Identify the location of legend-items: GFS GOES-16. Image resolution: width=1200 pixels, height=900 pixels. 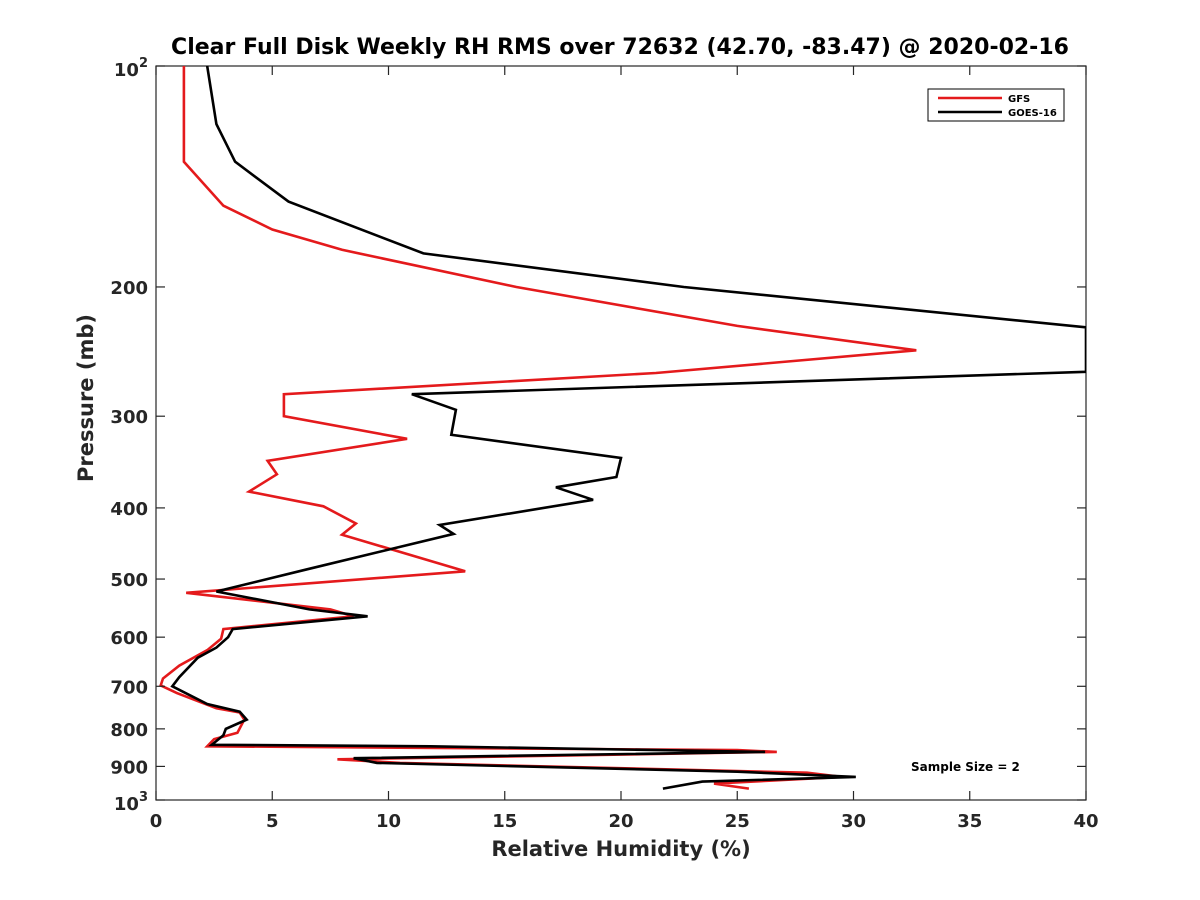
(997, 106).